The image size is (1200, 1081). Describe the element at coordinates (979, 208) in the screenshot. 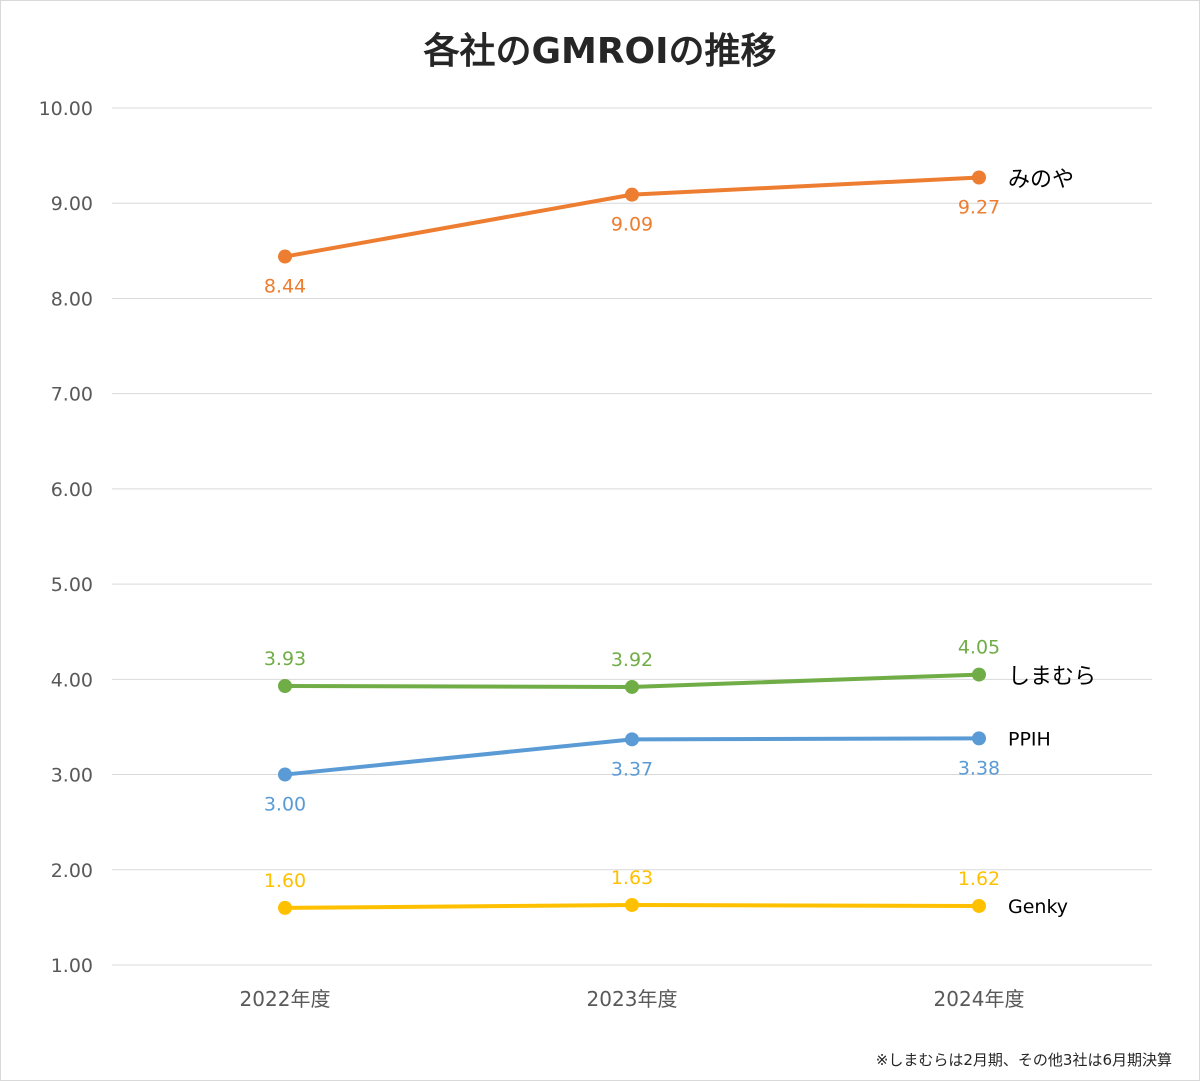

I see `data-label: 9.27` at that location.